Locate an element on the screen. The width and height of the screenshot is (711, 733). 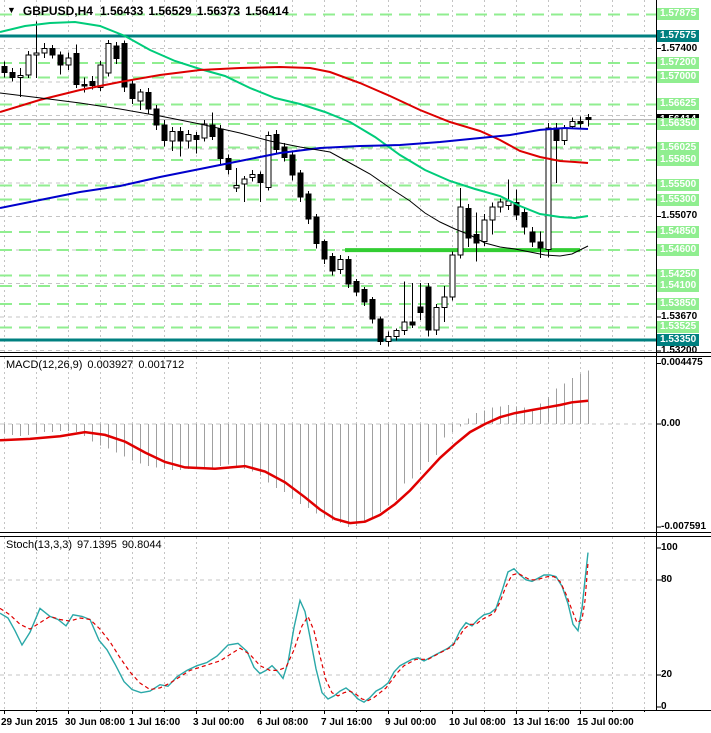
price-axis-label-level: 1.53525 is located at coordinates (678, 327).